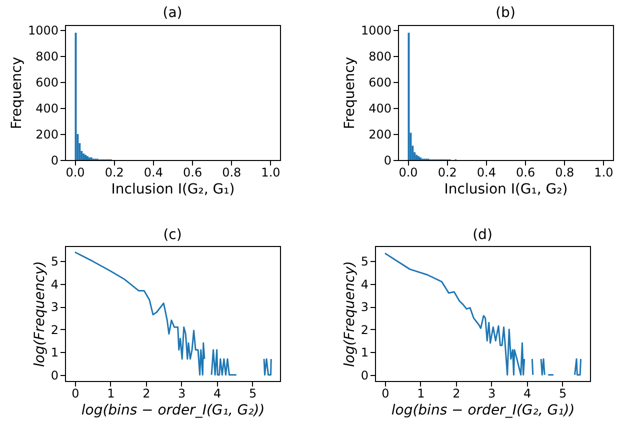  What do you see at coordinates (76, 393) in the screenshot?
I see `x-tick-label: 0` at bounding box center [76, 393].